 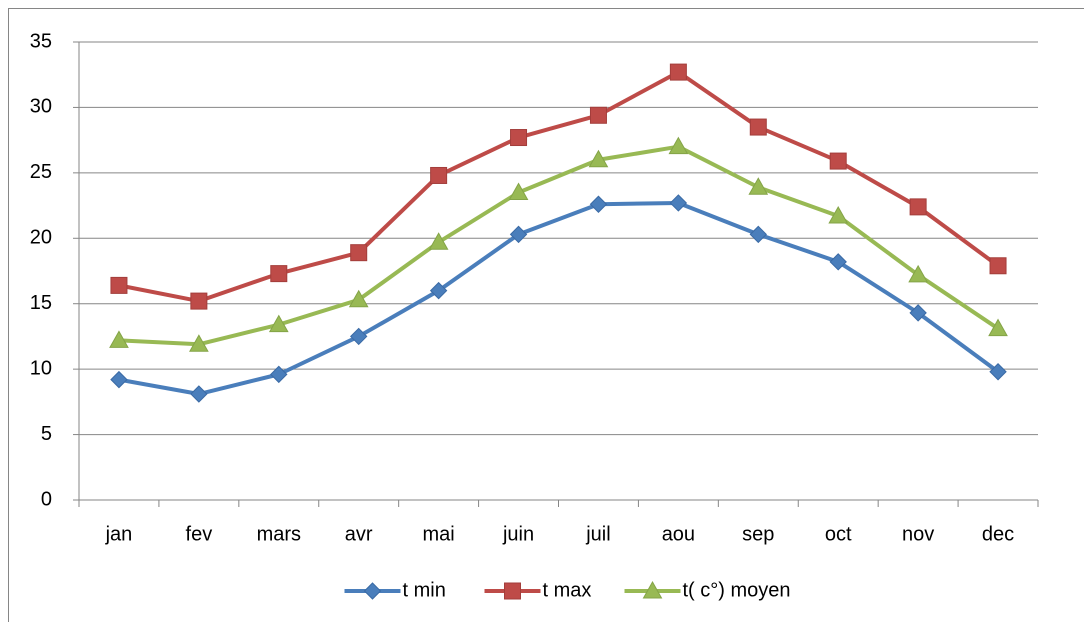 I want to click on legend-label: t min, so click(x=424, y=590).